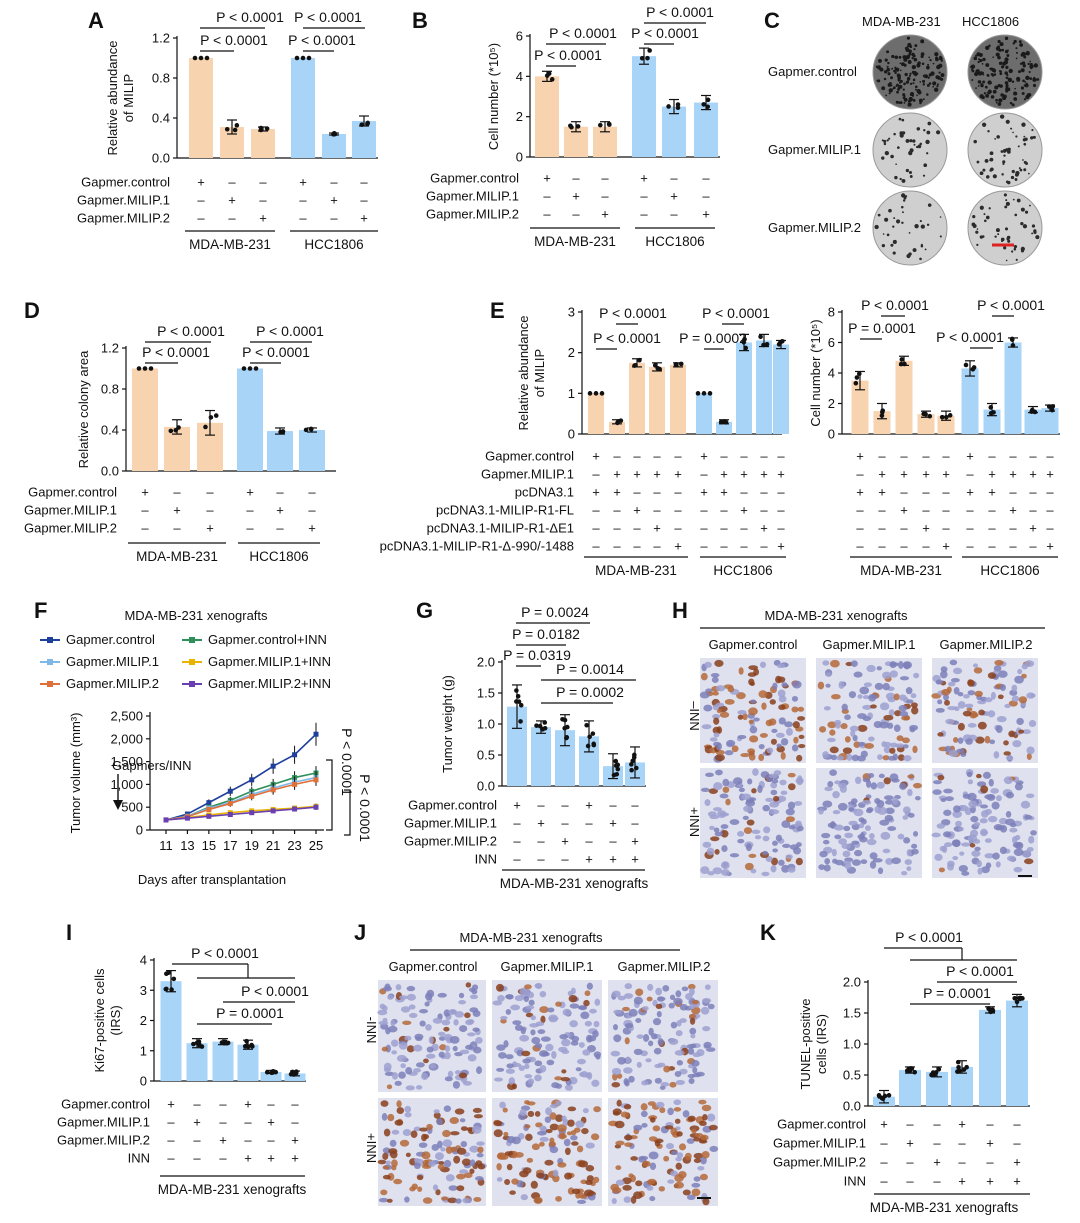  I want to click on y-tick-label: 0, so click(571, 434).